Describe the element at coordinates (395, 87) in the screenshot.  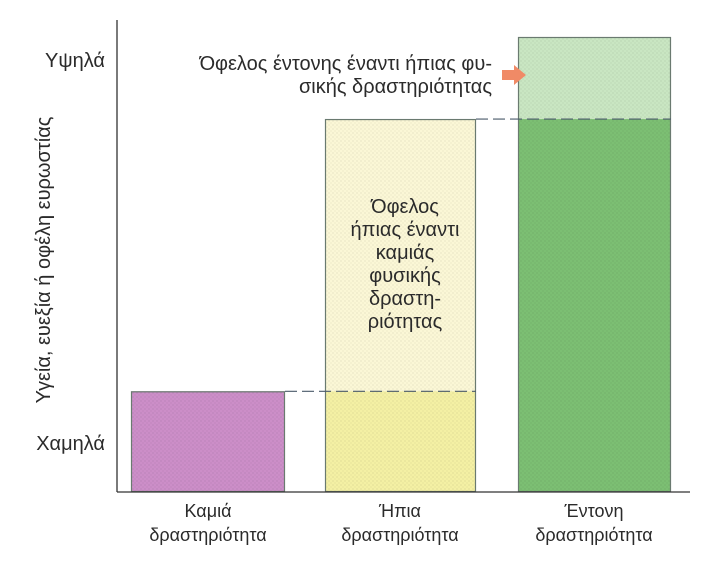
I see `annotation-vigorous-line-1: σικής δραστηριότητας` at that location.